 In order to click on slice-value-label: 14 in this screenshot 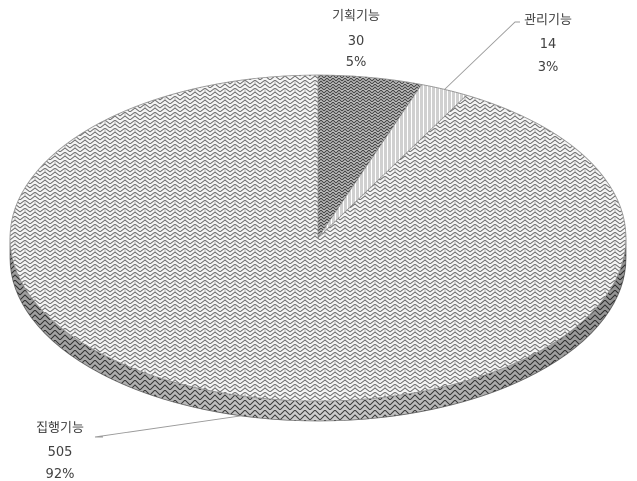, I will do `click(548, 44)`.